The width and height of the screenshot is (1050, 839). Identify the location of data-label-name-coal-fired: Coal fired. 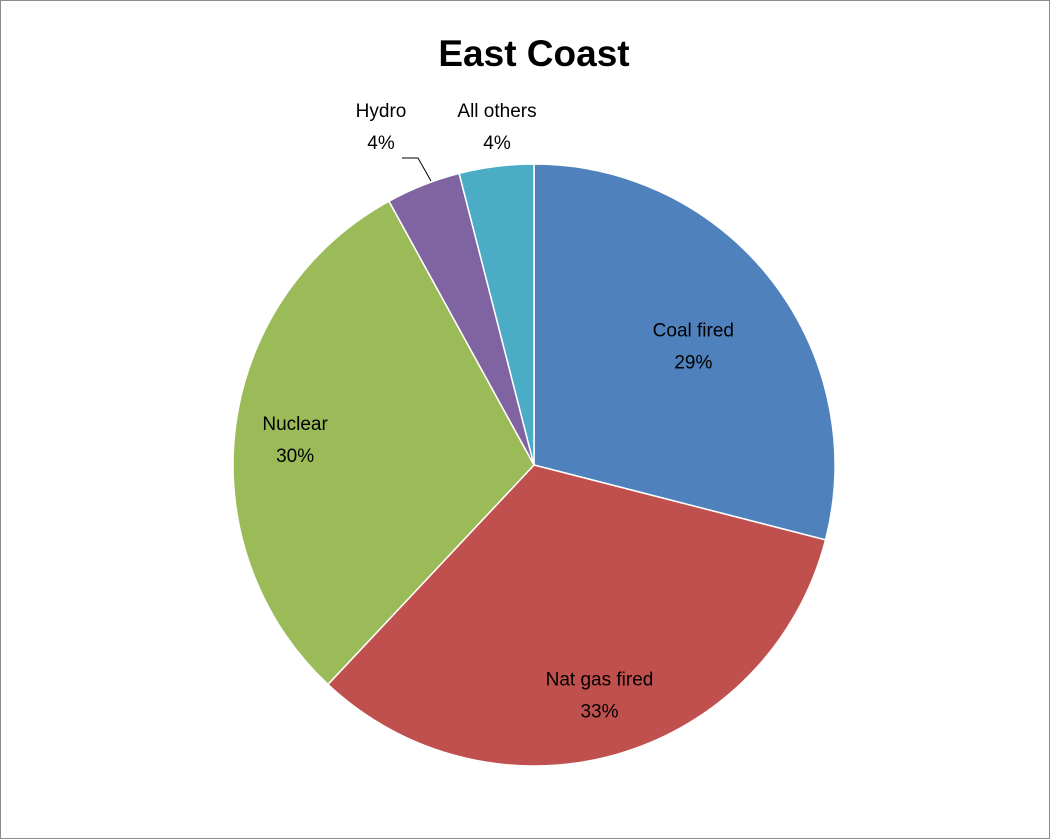
(693, 330).